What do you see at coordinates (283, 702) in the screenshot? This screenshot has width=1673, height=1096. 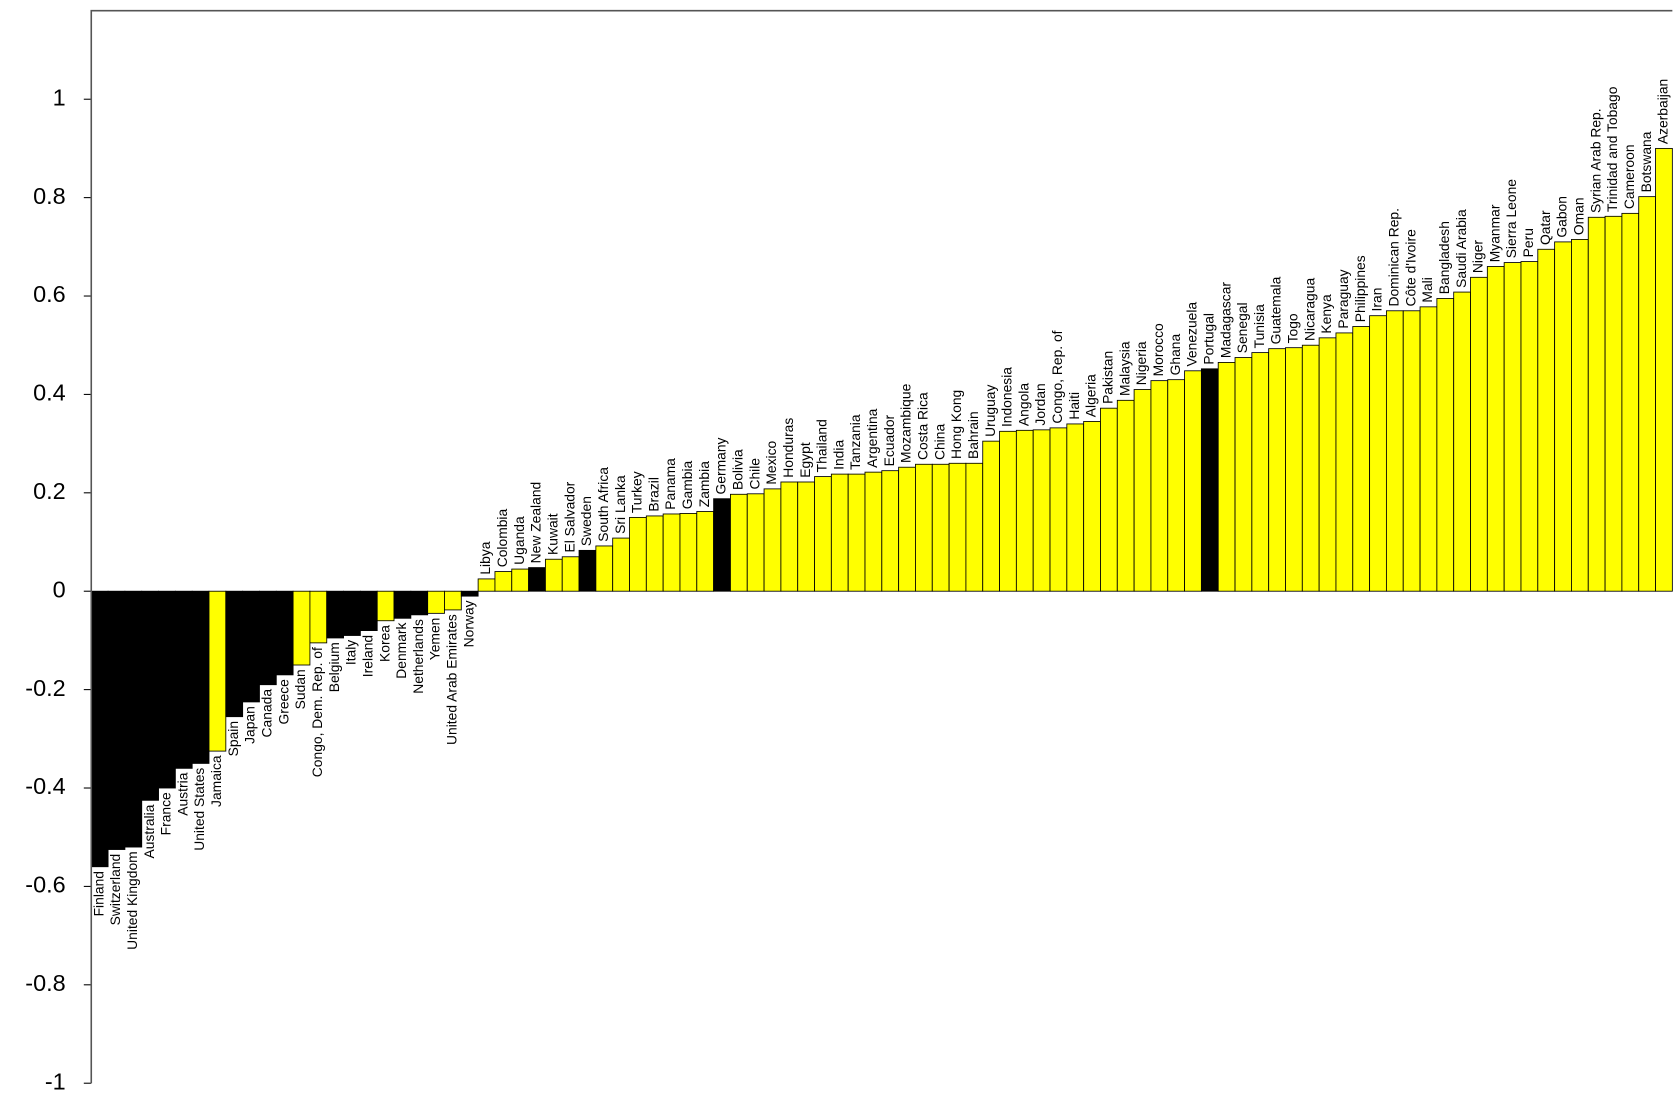 I see `category-label: Greece` at bounding box center [283, 702].